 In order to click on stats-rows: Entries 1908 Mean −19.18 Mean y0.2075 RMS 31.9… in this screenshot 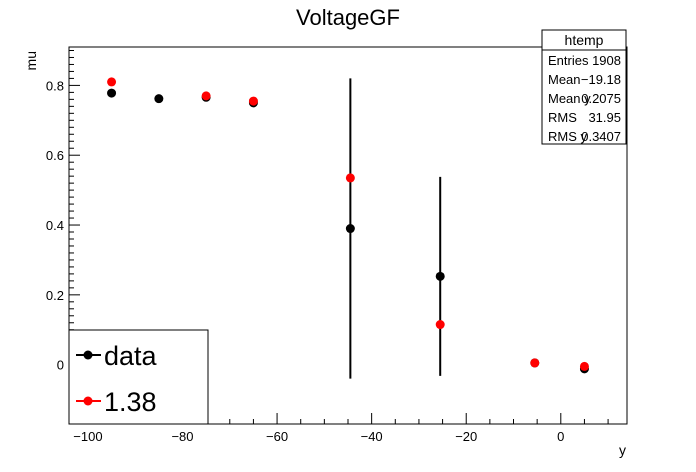, I will do `click(584, 98)`.